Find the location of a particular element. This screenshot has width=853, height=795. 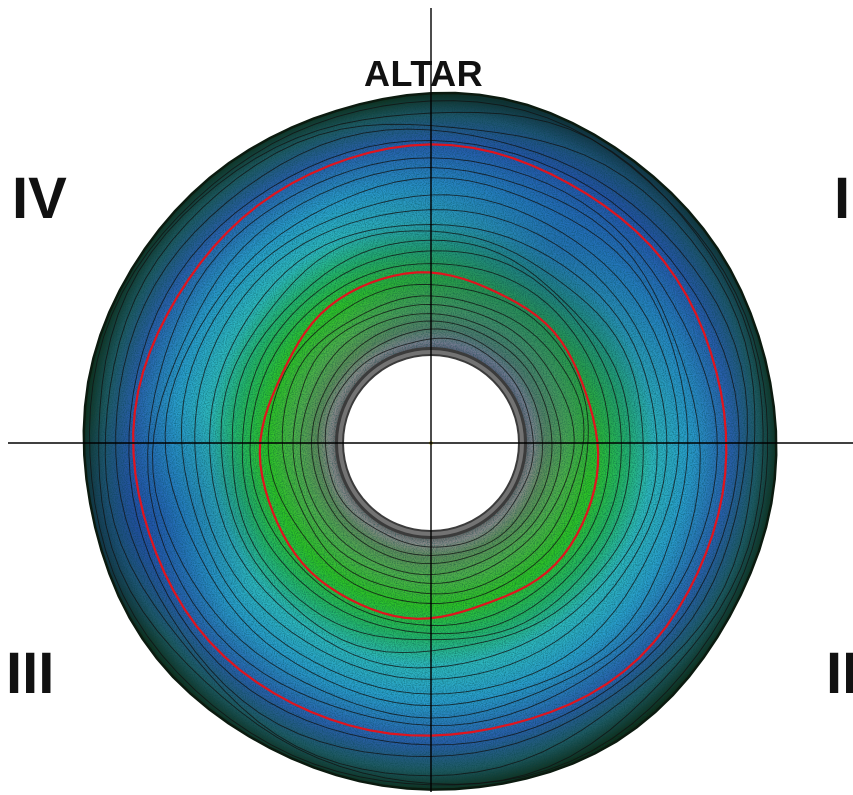

quadrant-2-label: II is located at coordinates (839, 673).